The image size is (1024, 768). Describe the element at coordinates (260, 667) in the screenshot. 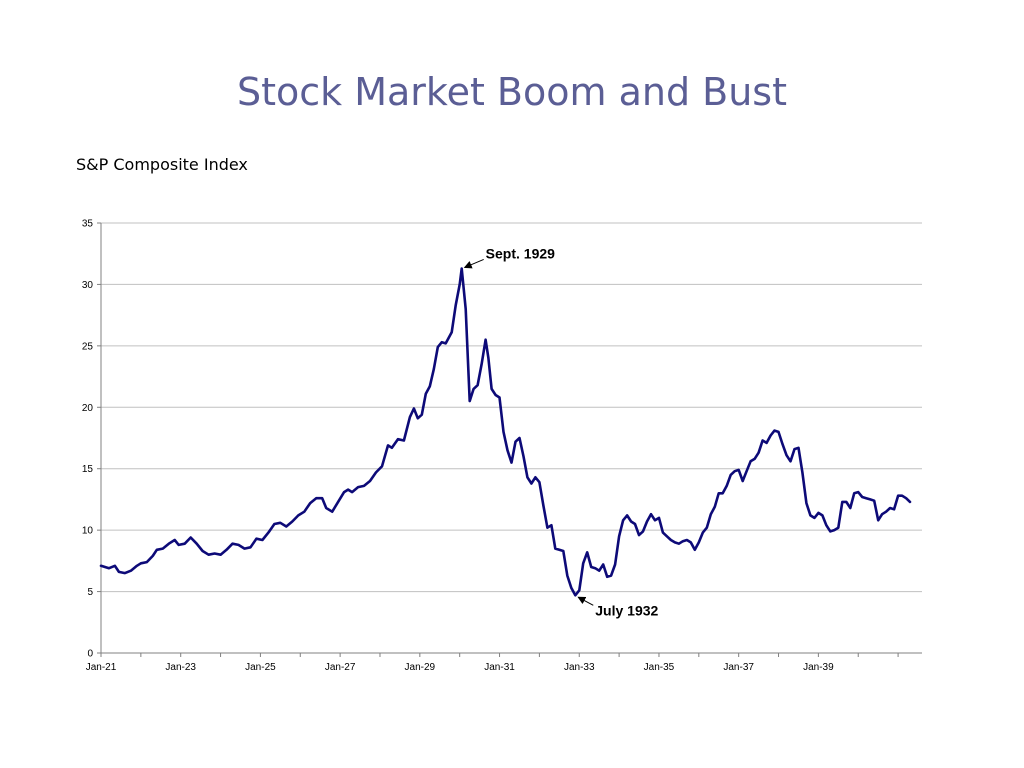

I see `x-tick-label: Jan-25` at that location.